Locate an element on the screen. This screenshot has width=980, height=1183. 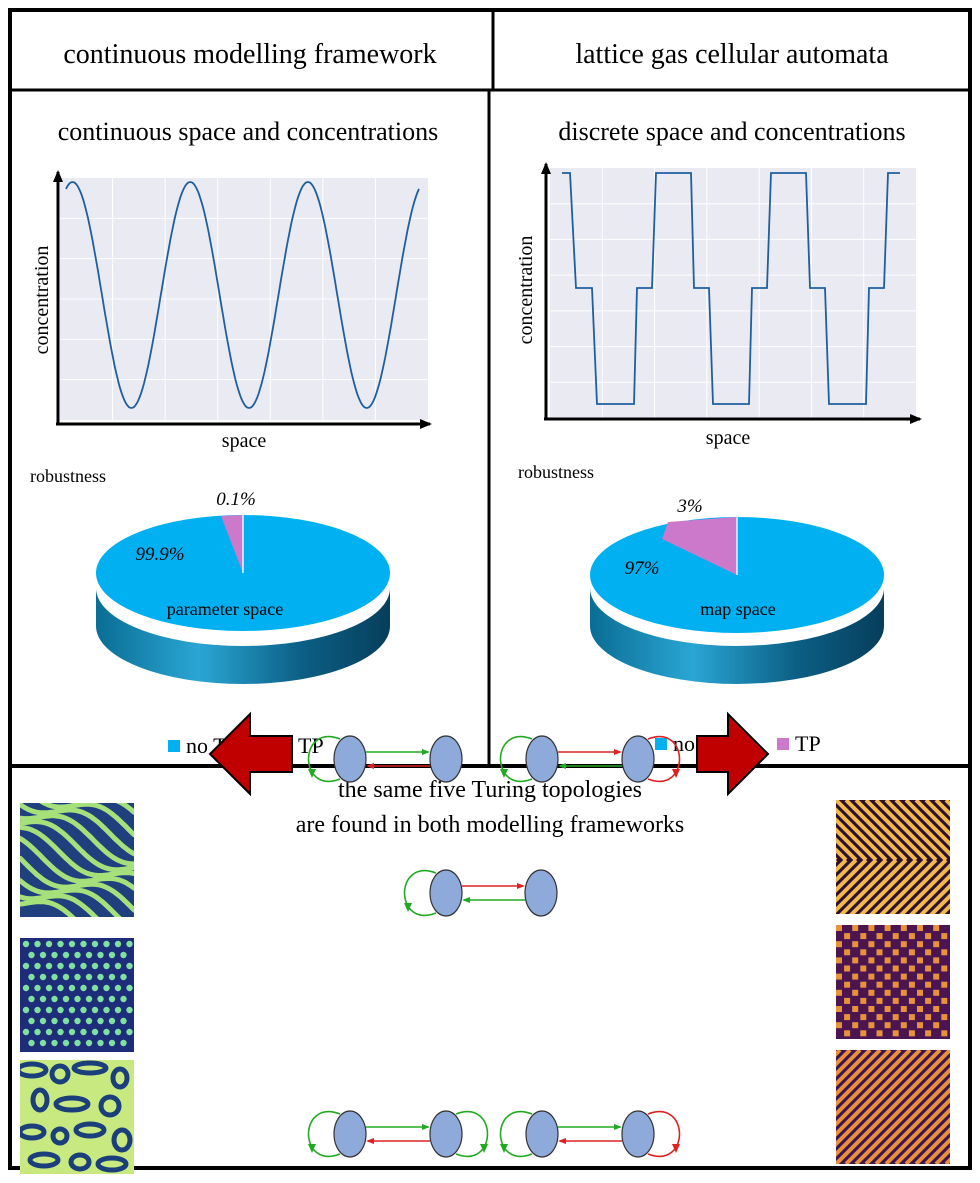
right-pie-no-tp-label: 97% is located at coordinates (642, 568).